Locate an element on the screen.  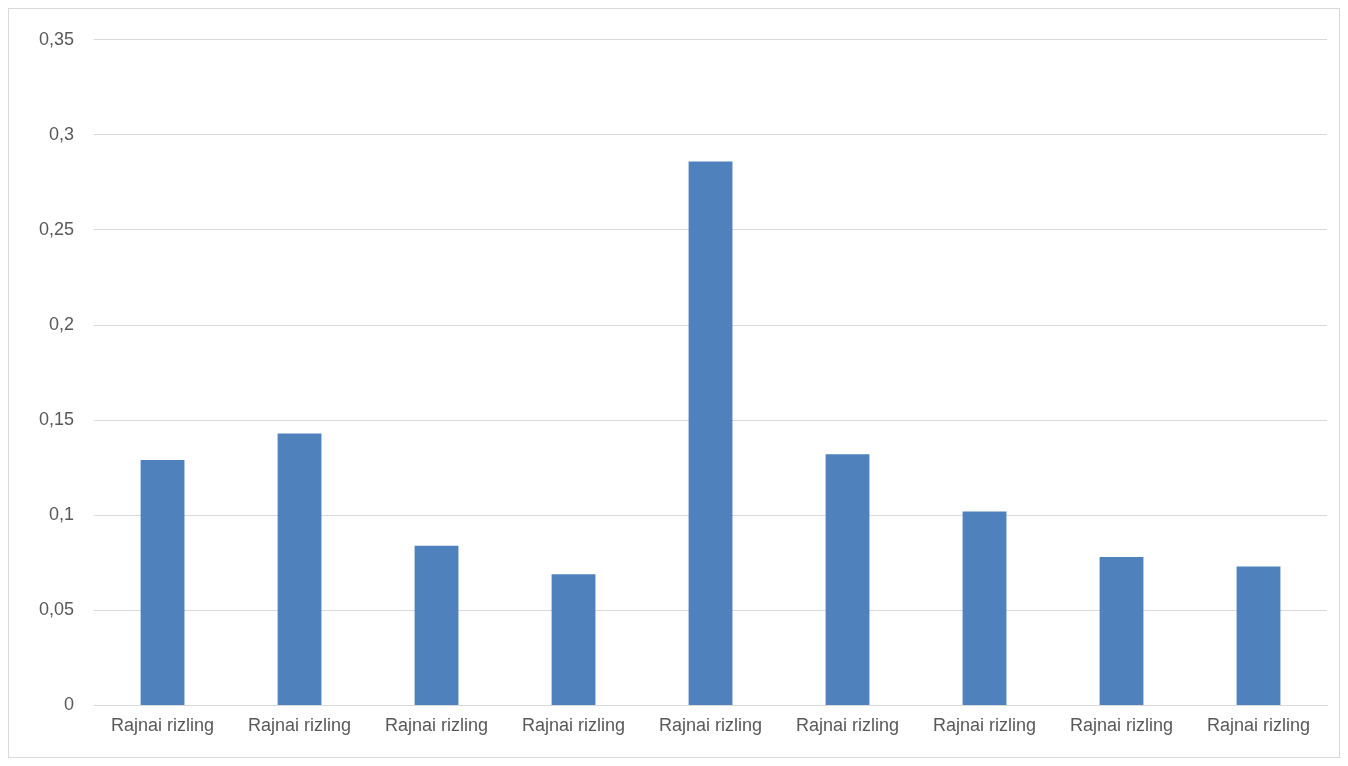
y-tick-label: 0,1 is located at coordinates (62, 514).